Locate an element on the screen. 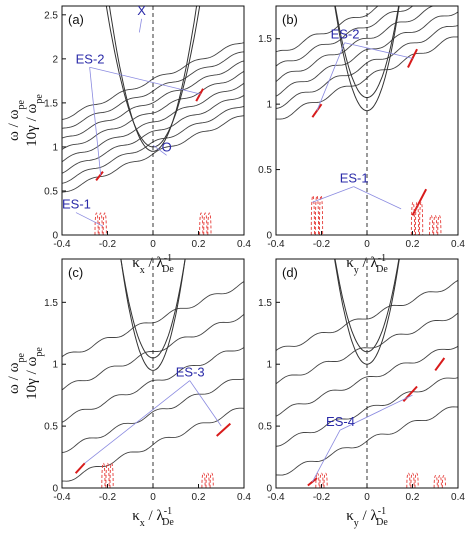  annotation-label: ES-3 is located at coordinates (190, 372).